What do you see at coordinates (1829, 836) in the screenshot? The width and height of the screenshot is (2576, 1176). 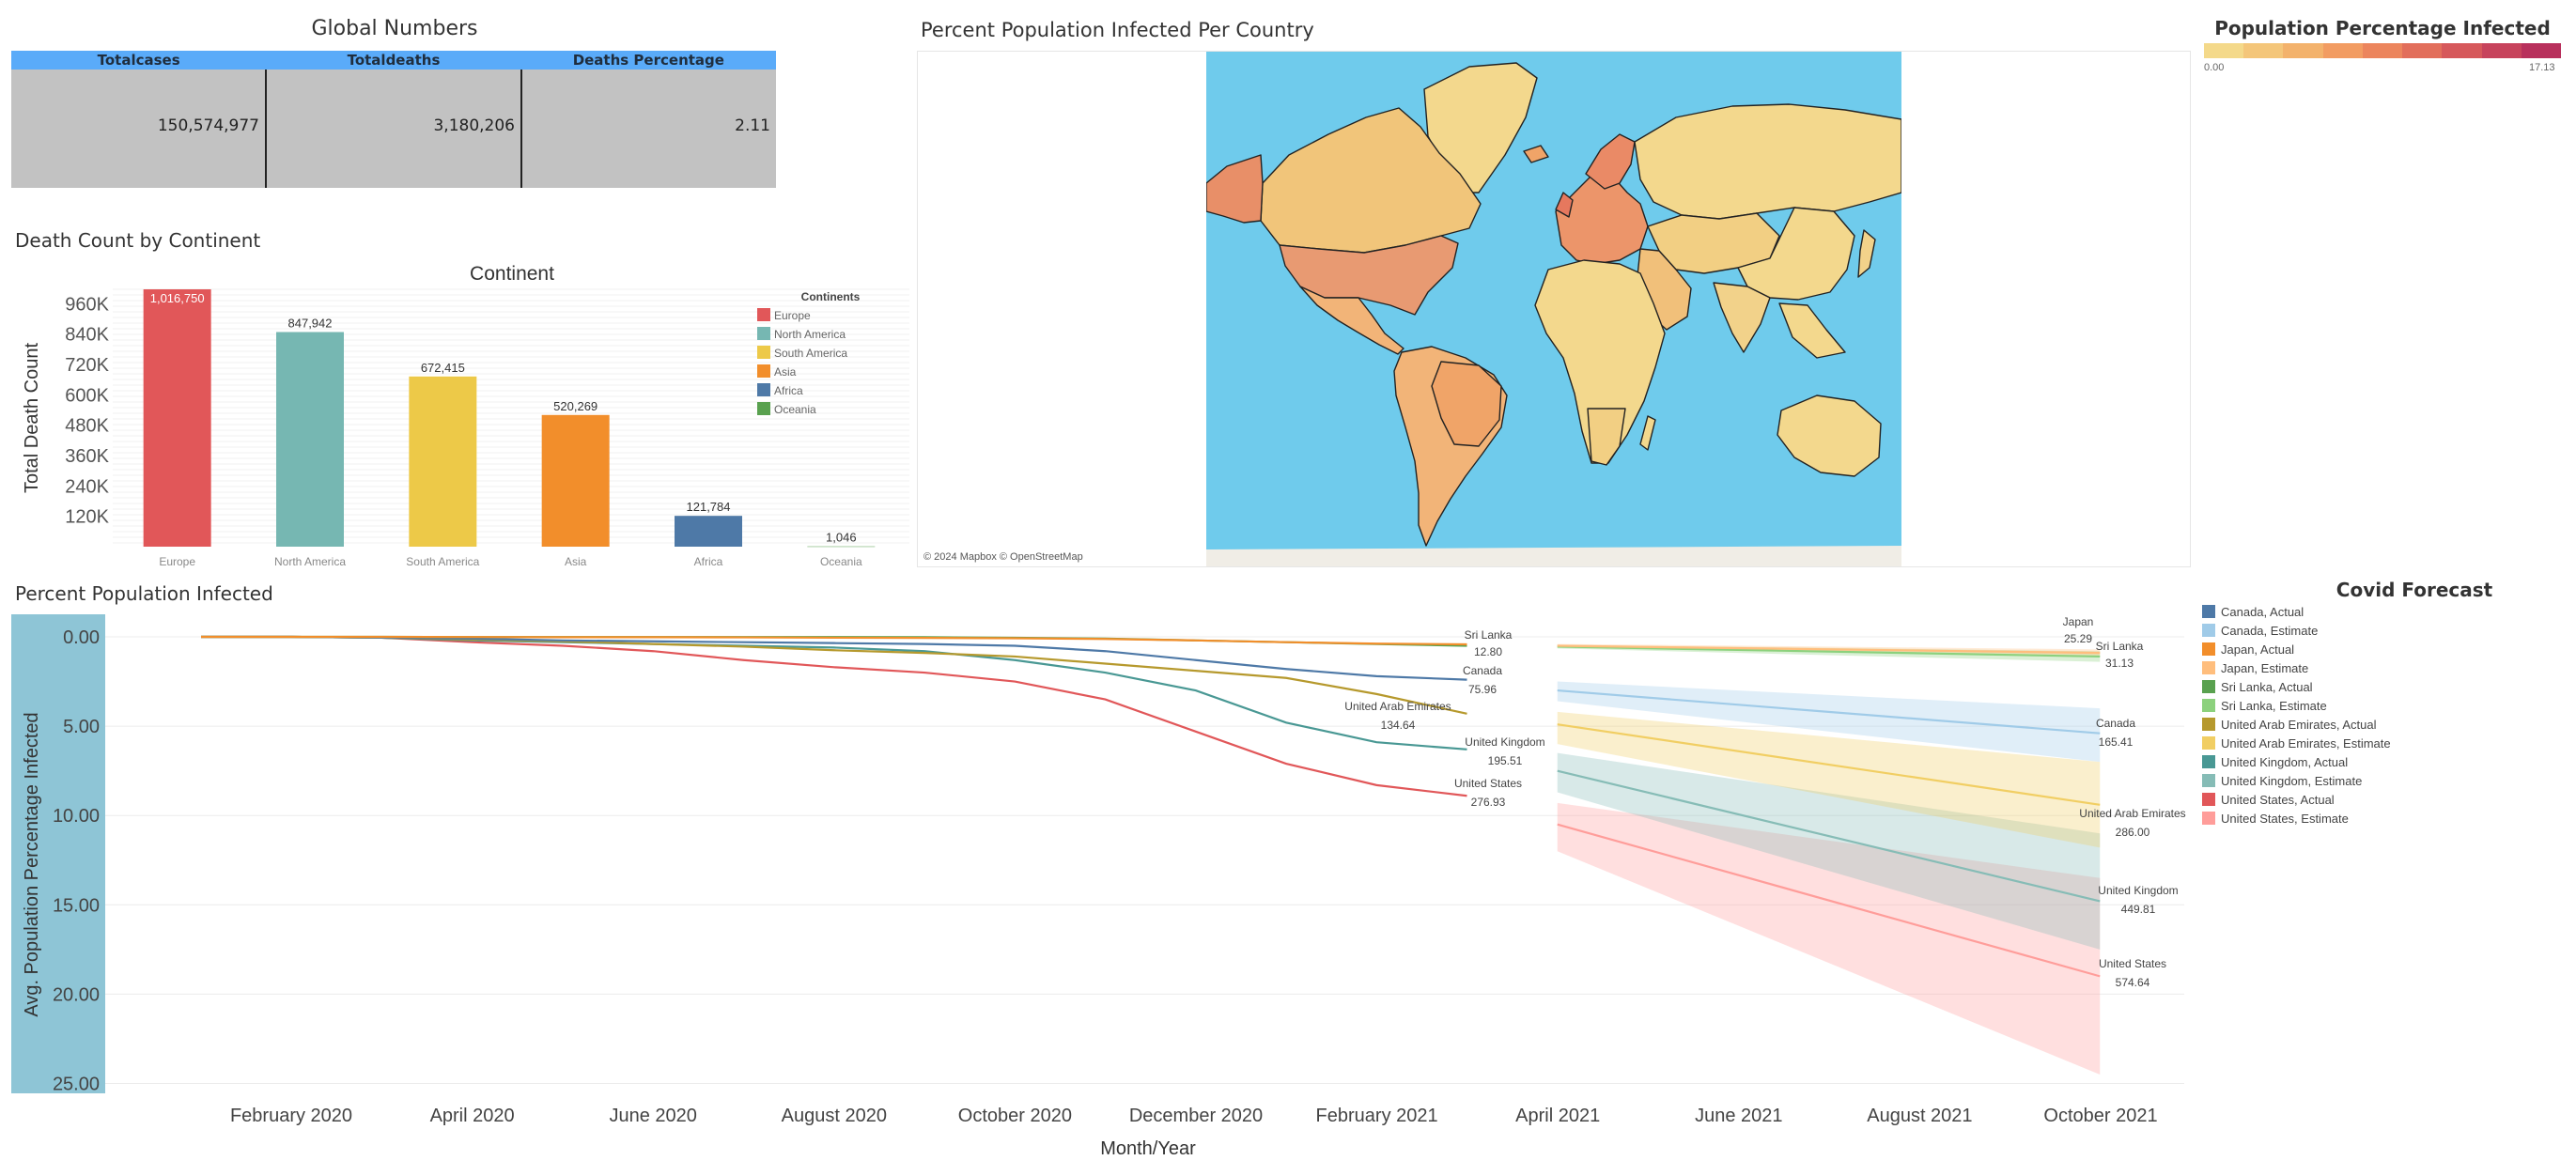 I see `forecast-estimate-line-united-kingdom` at bounding box center [1829, 836].